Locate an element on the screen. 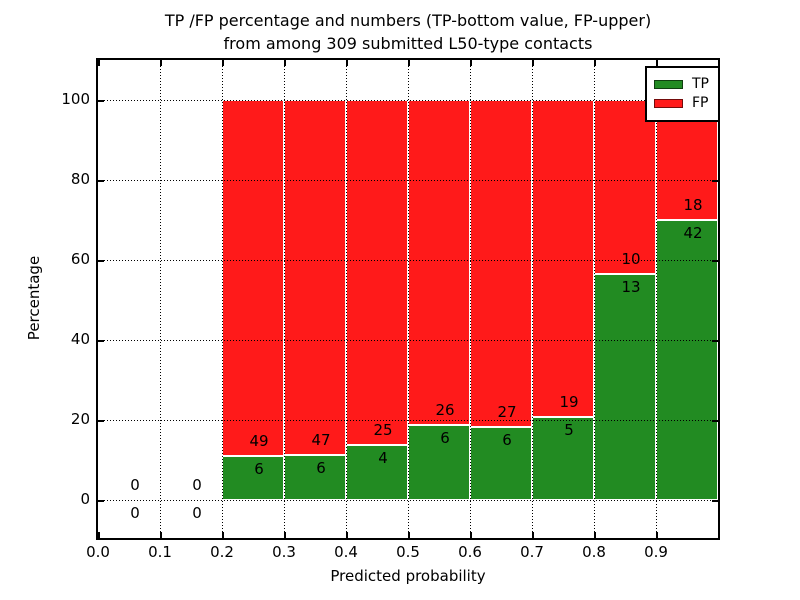 The height and width of the screenshot is (600, 800). x-tick-label: 0.8 is located at coordinates (594, 552).